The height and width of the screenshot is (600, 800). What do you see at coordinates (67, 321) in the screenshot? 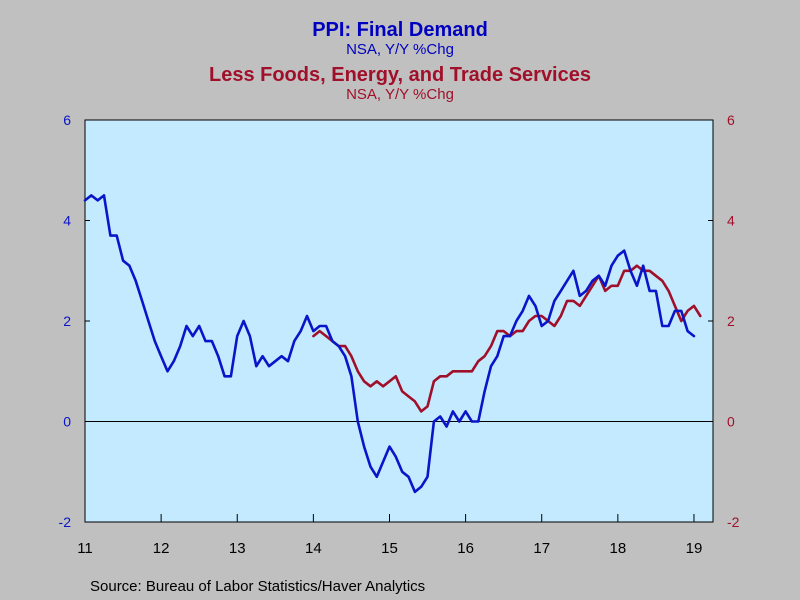
I see `left-y-tick-label: 2` at bounding box center [67, 321].